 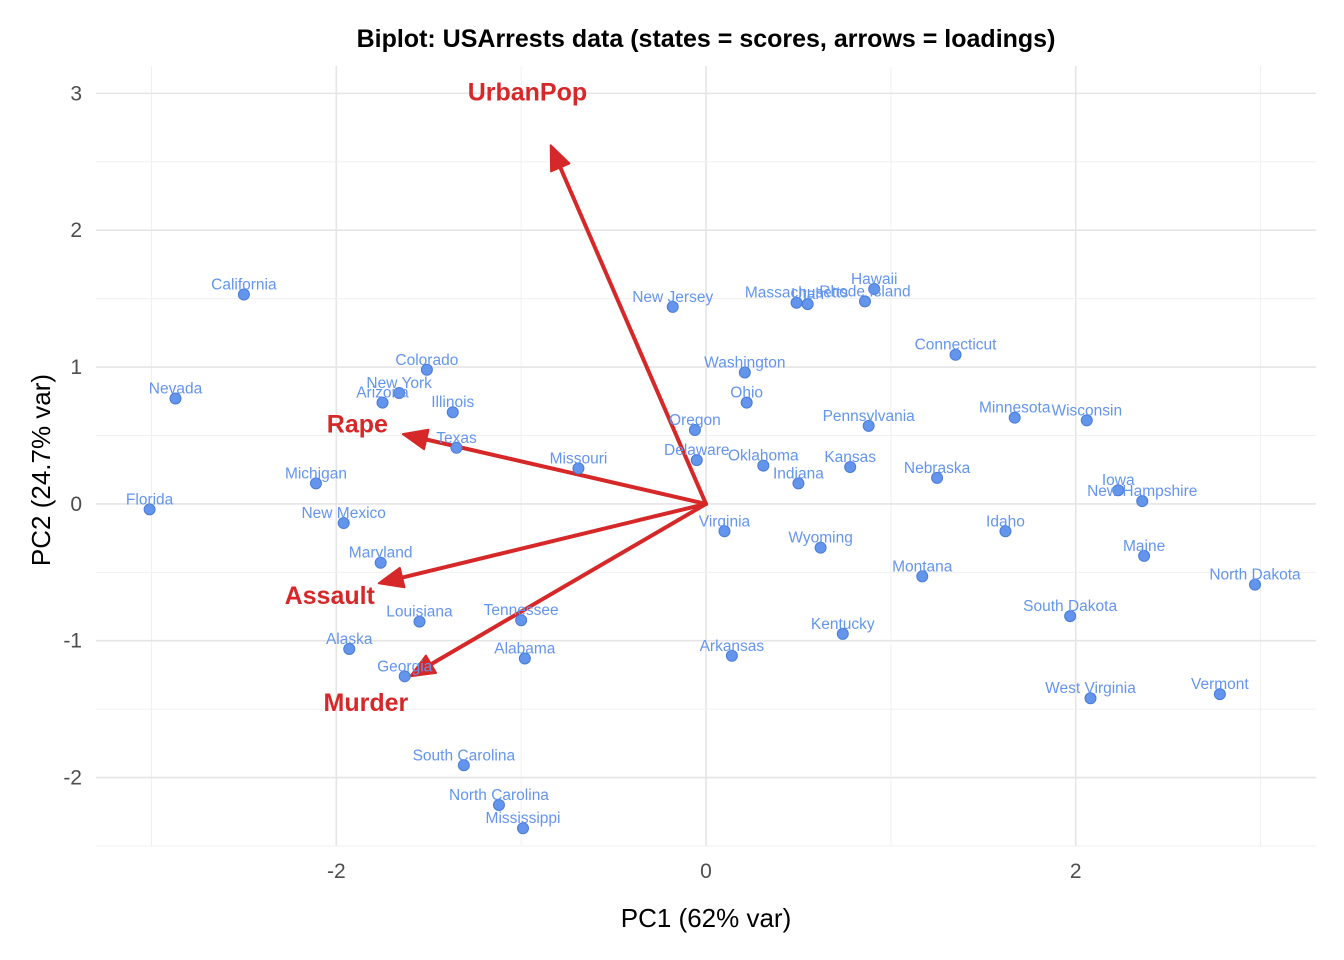 I want to click on state-point-rhode-island, so click(x=864, y=301).